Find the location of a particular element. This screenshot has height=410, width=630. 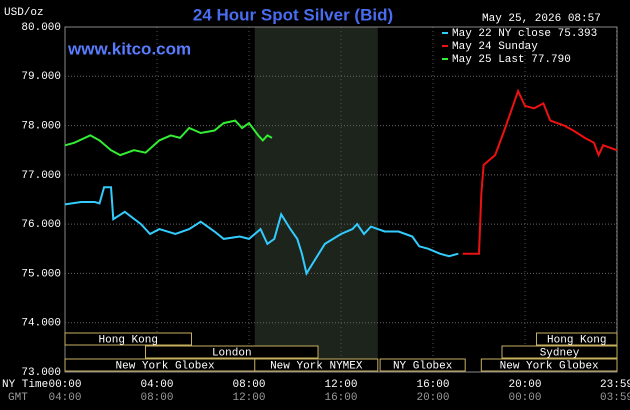

x-tick-label-gmt: 16:00 is located at coordinates (340, 398).